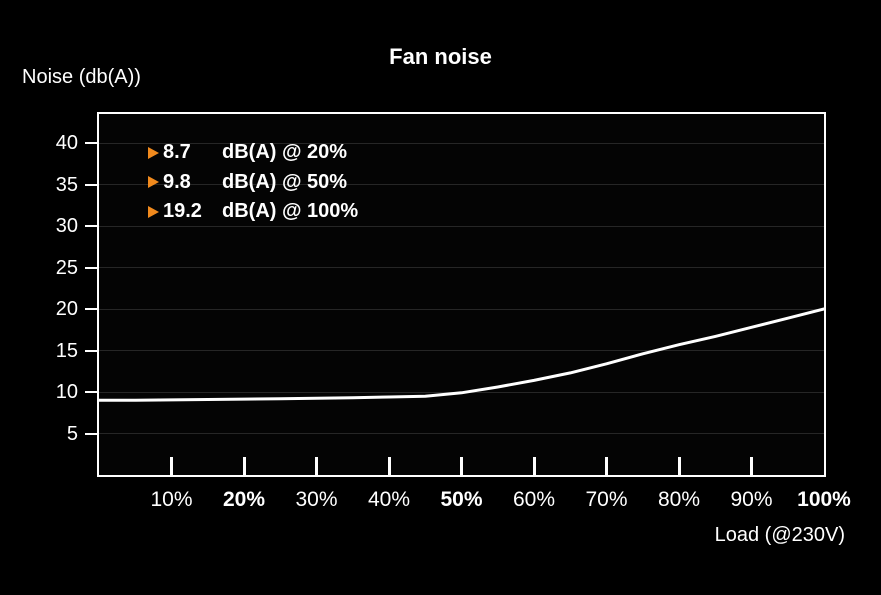 This screenshot has height=595, width=881. Describe the element at coordinates (66, 392) in the screenshot. I see `y-tick-label-10: 10` at that location.